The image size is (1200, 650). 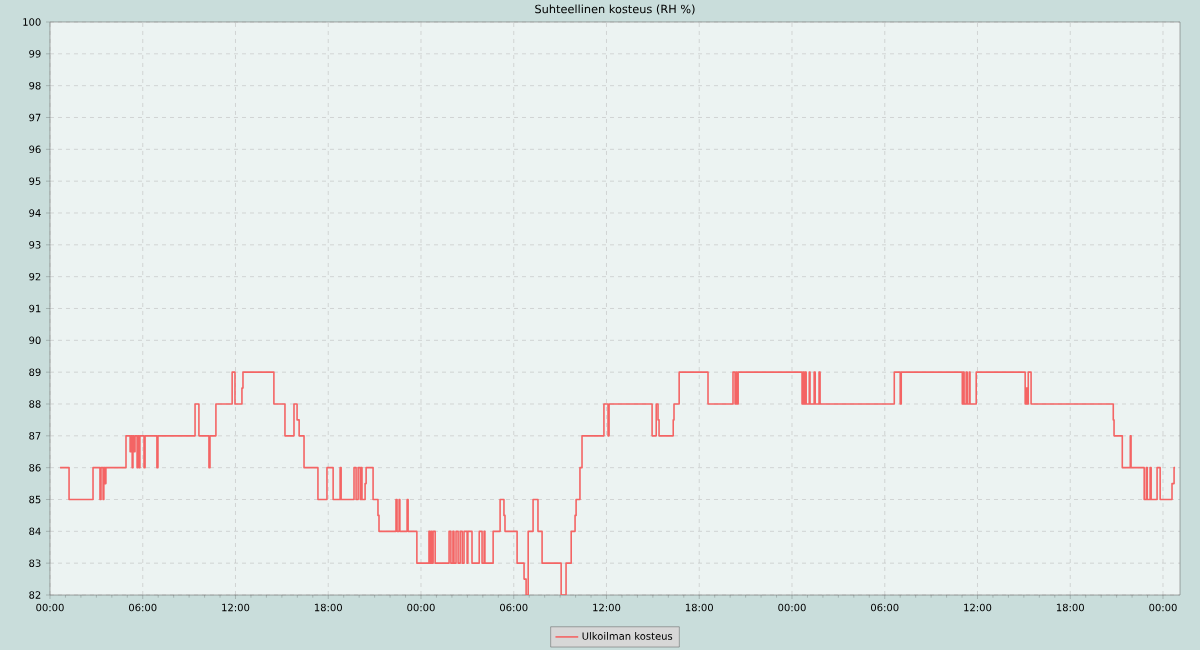 I want to click on y-tick-label: 85, so click(x=35, y=499).